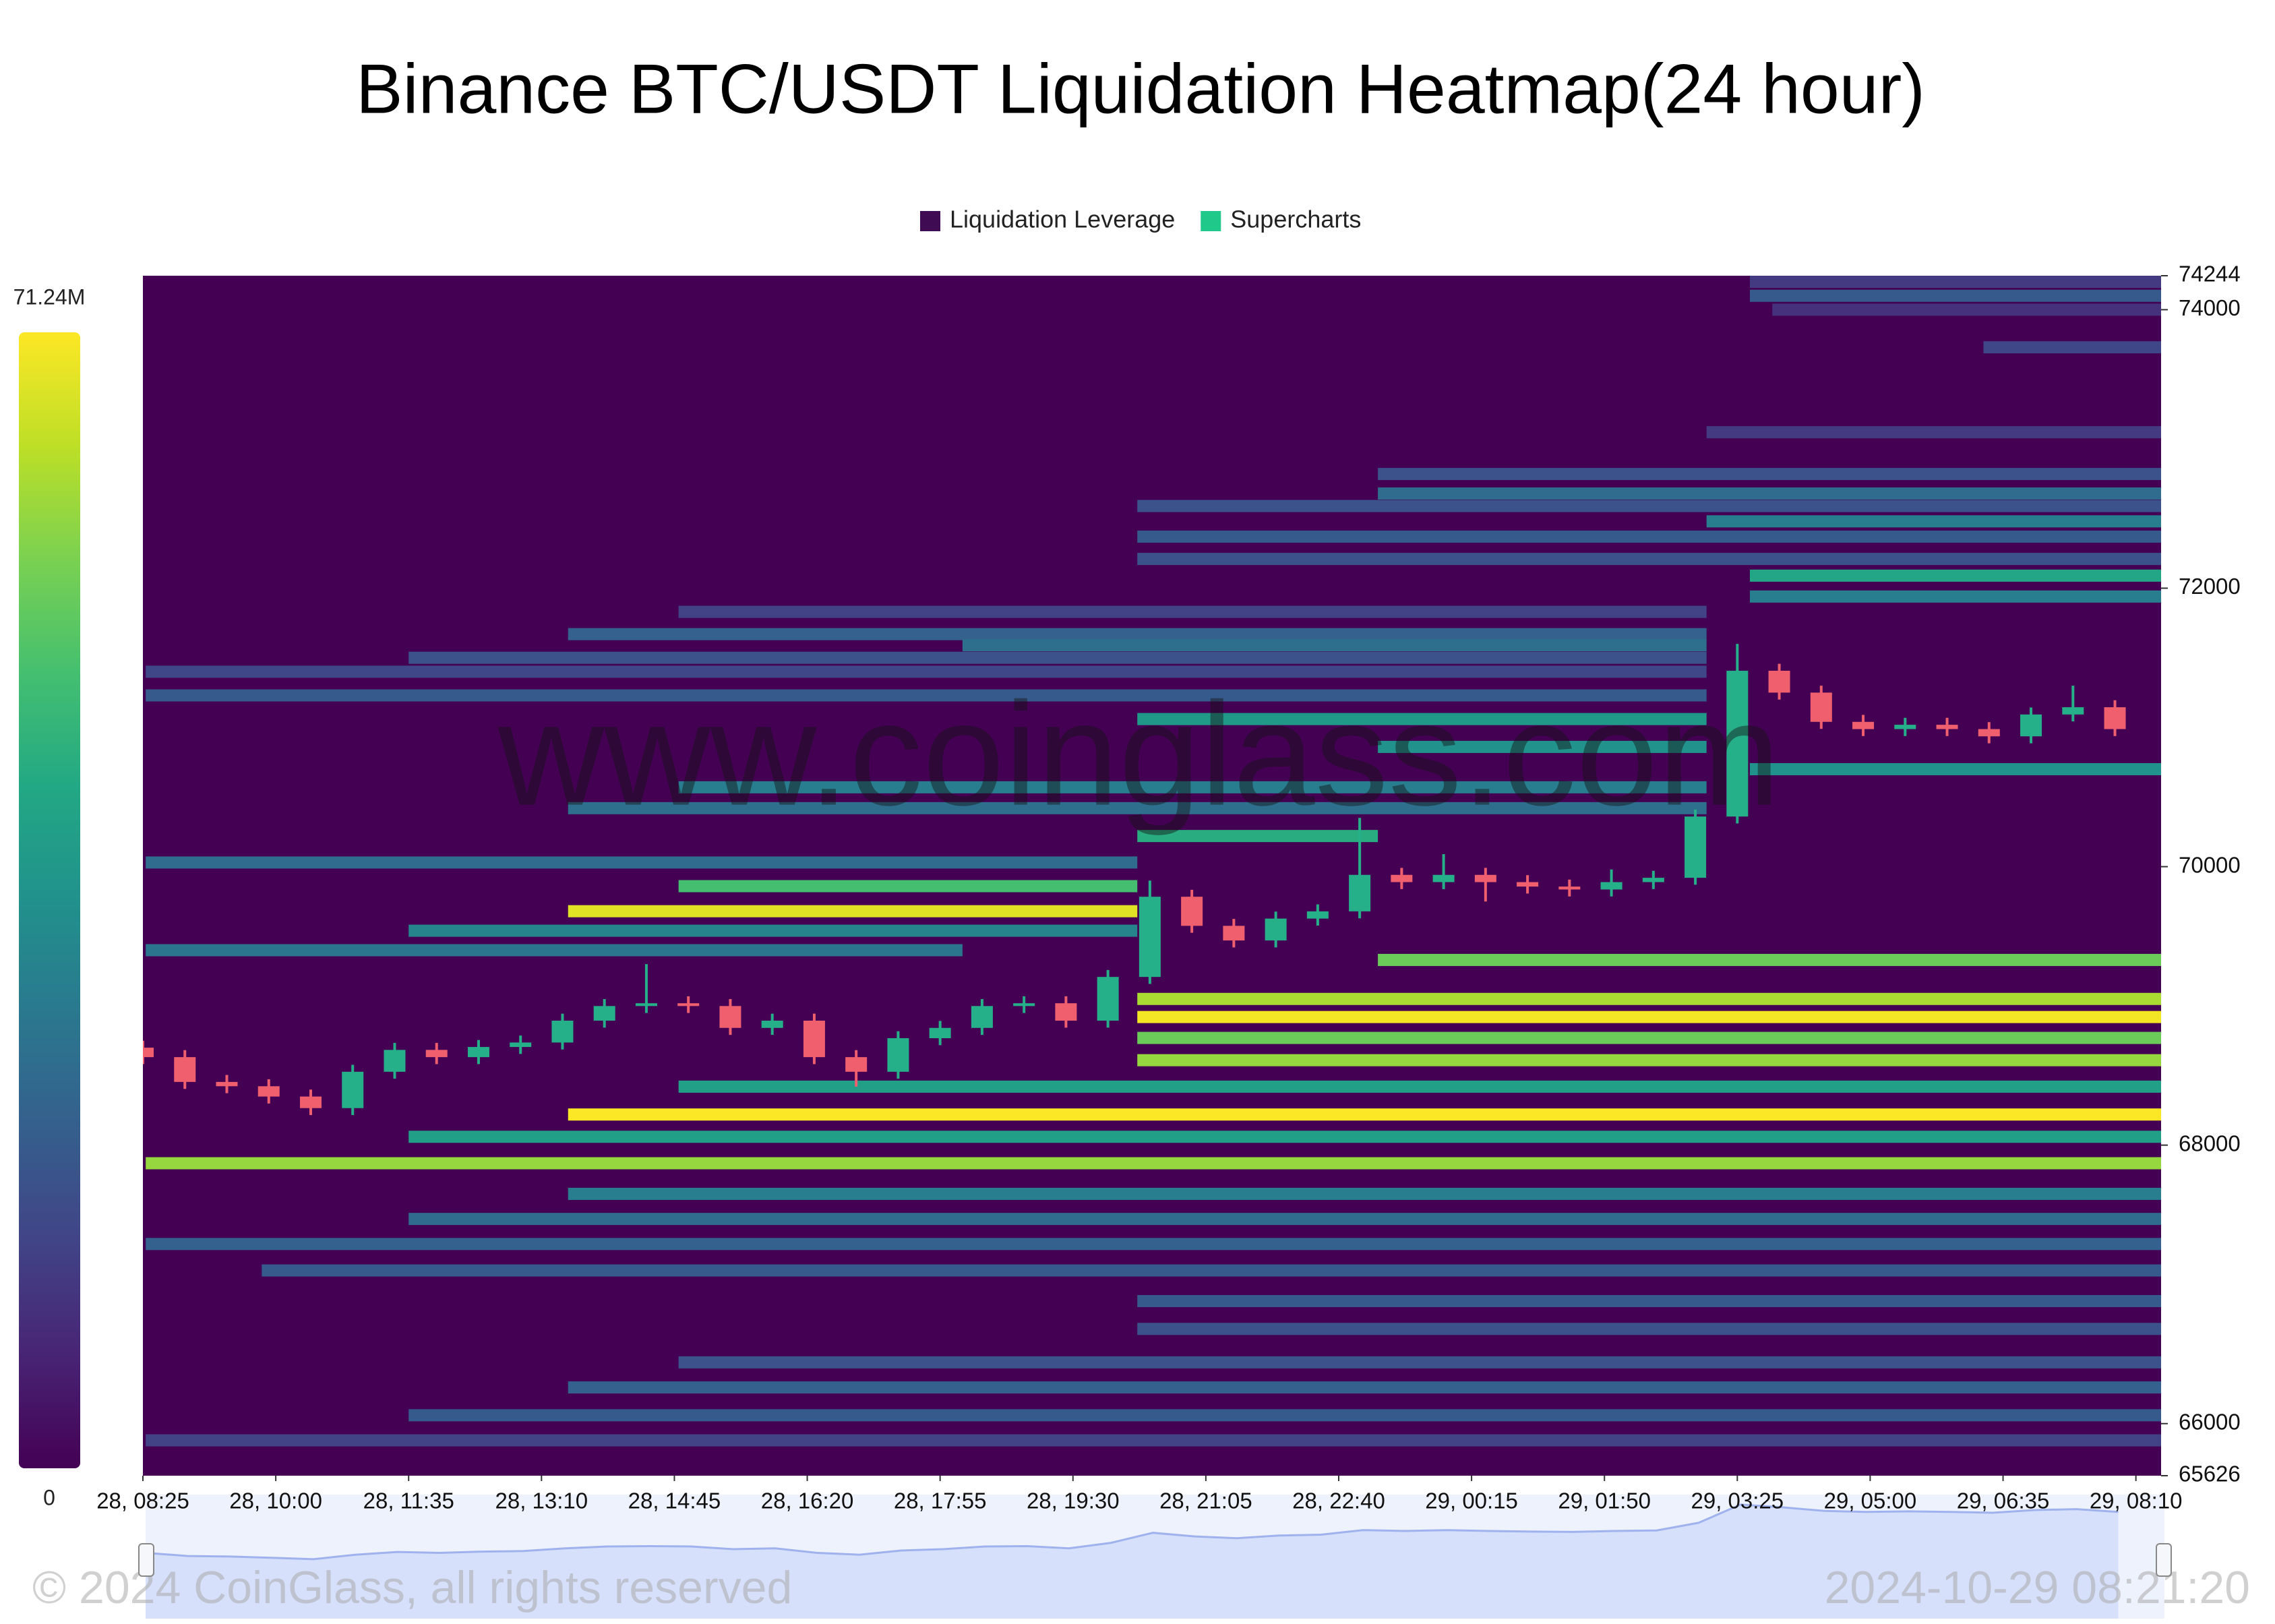 This screenshot has height=1624, width=2275. Describe the element at coordinates (1138, 755) in the screenshot. I see `watermark: www.coinglass.com` at that location.